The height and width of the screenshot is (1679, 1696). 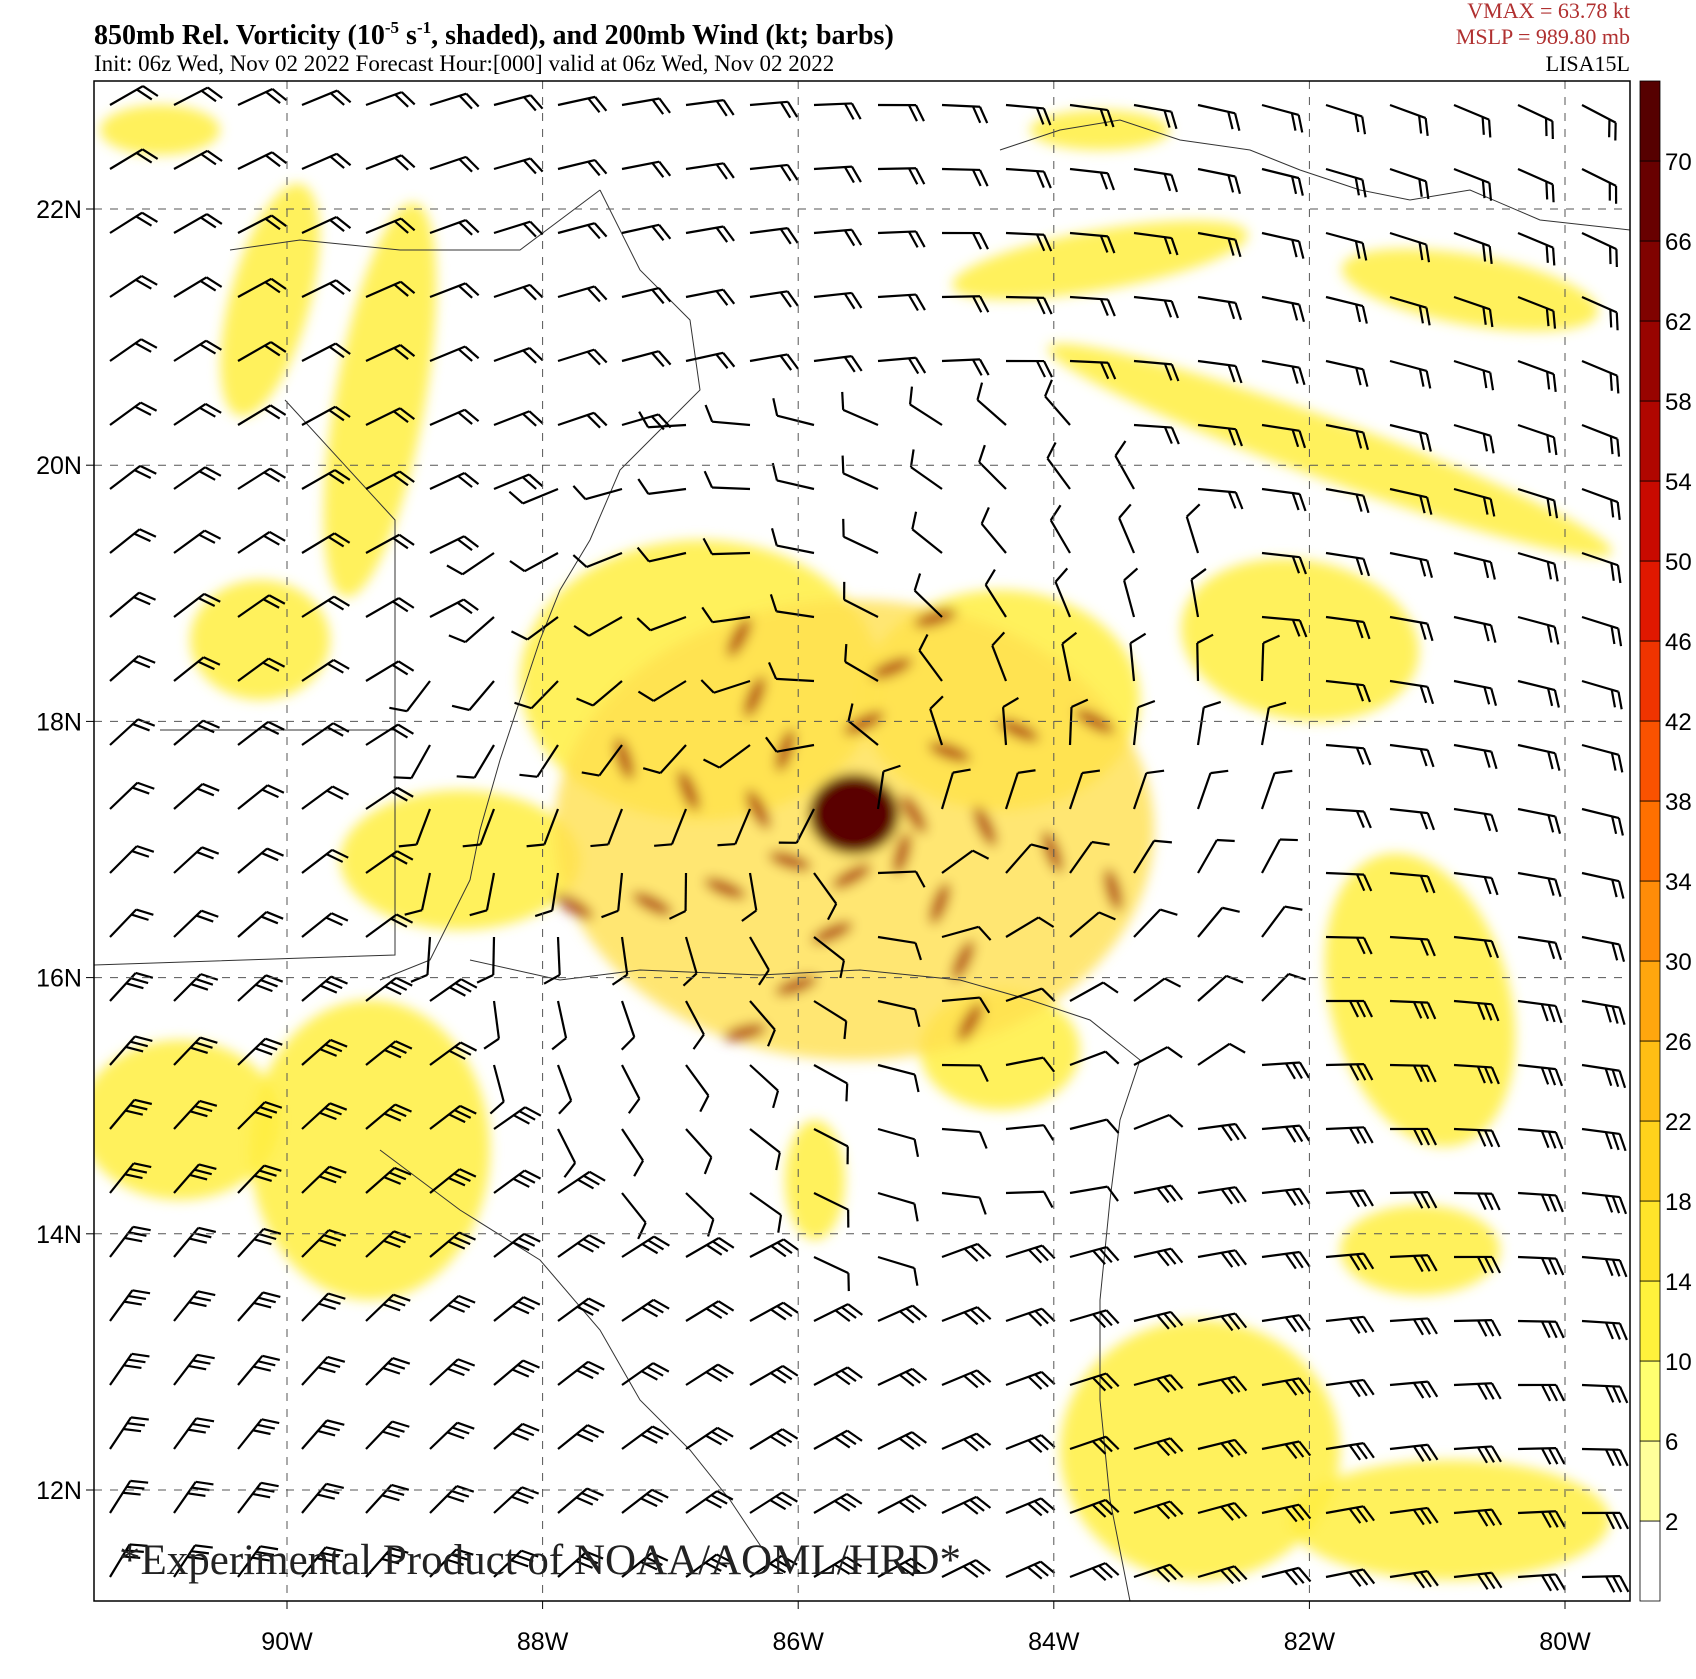 I want to click on vorticity-band, so click(x=939, y=903).